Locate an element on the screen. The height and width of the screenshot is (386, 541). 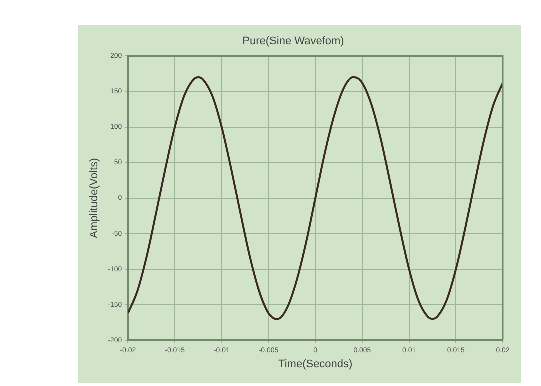
chart-title: Pure(Sine Wavefom) is located at coordinates (293, 42).